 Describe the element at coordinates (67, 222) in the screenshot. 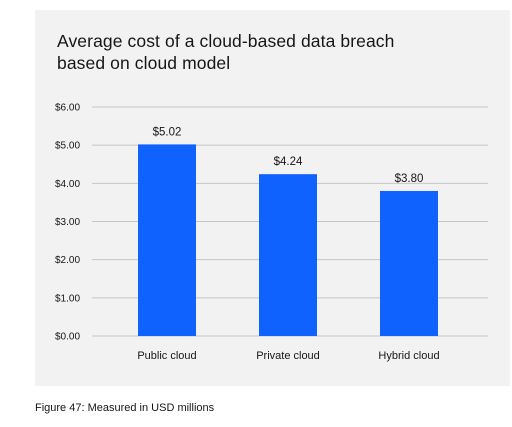

I see `y-tick-label-3: $3.00` at that location.